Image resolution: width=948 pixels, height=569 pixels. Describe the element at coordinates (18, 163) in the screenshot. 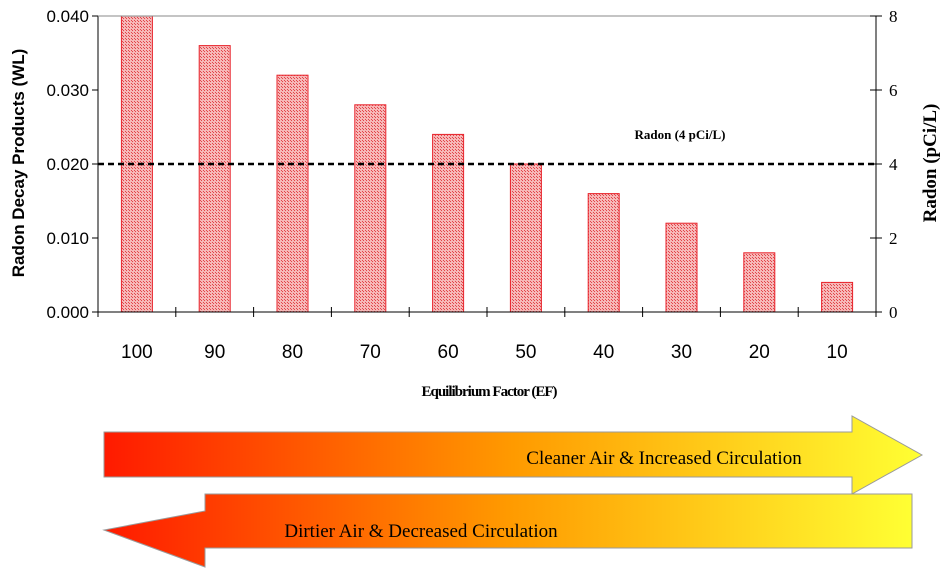

I see `y-axis-title: Radon Decay Products (WL)` at that location.